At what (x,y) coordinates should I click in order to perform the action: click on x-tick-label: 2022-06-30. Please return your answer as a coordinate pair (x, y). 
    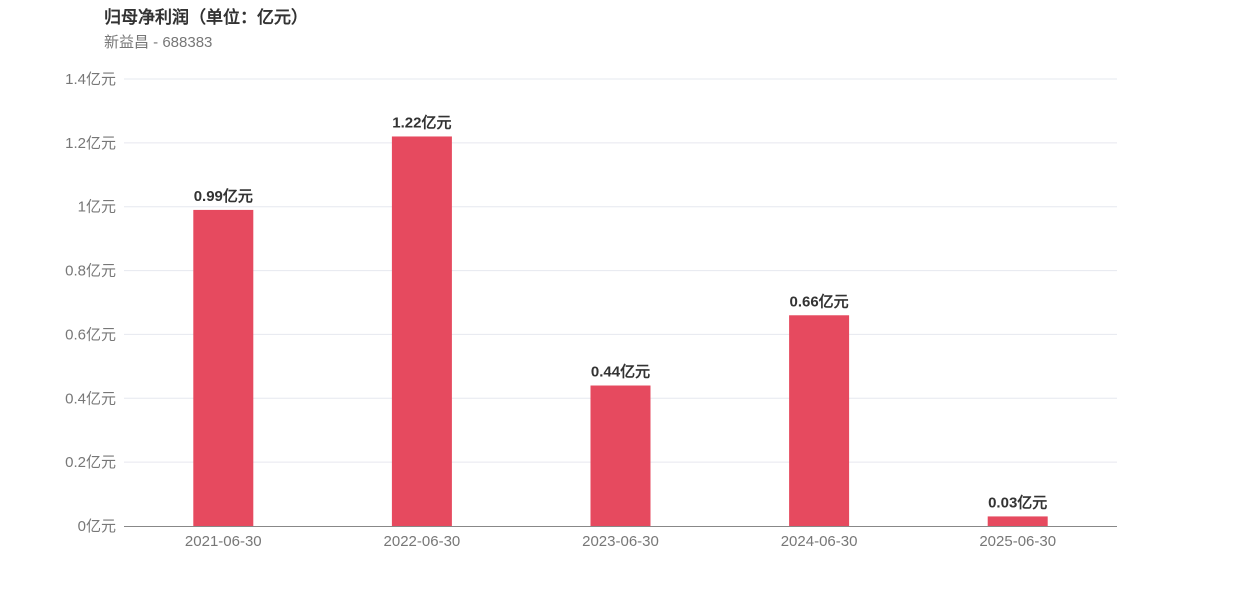
    Looking at the image, I should click on (422, 541).